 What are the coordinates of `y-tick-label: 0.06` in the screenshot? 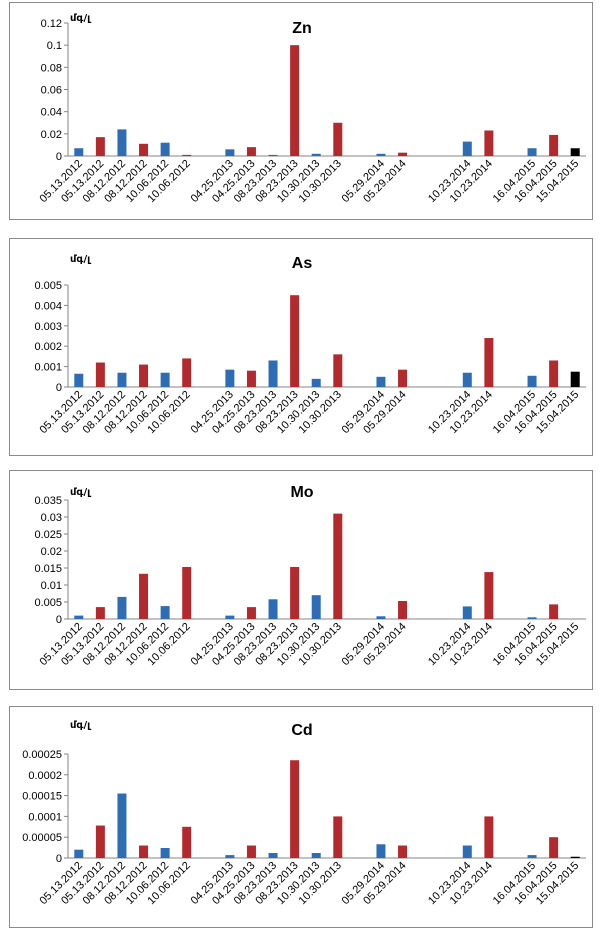 It's located at (51, 91).